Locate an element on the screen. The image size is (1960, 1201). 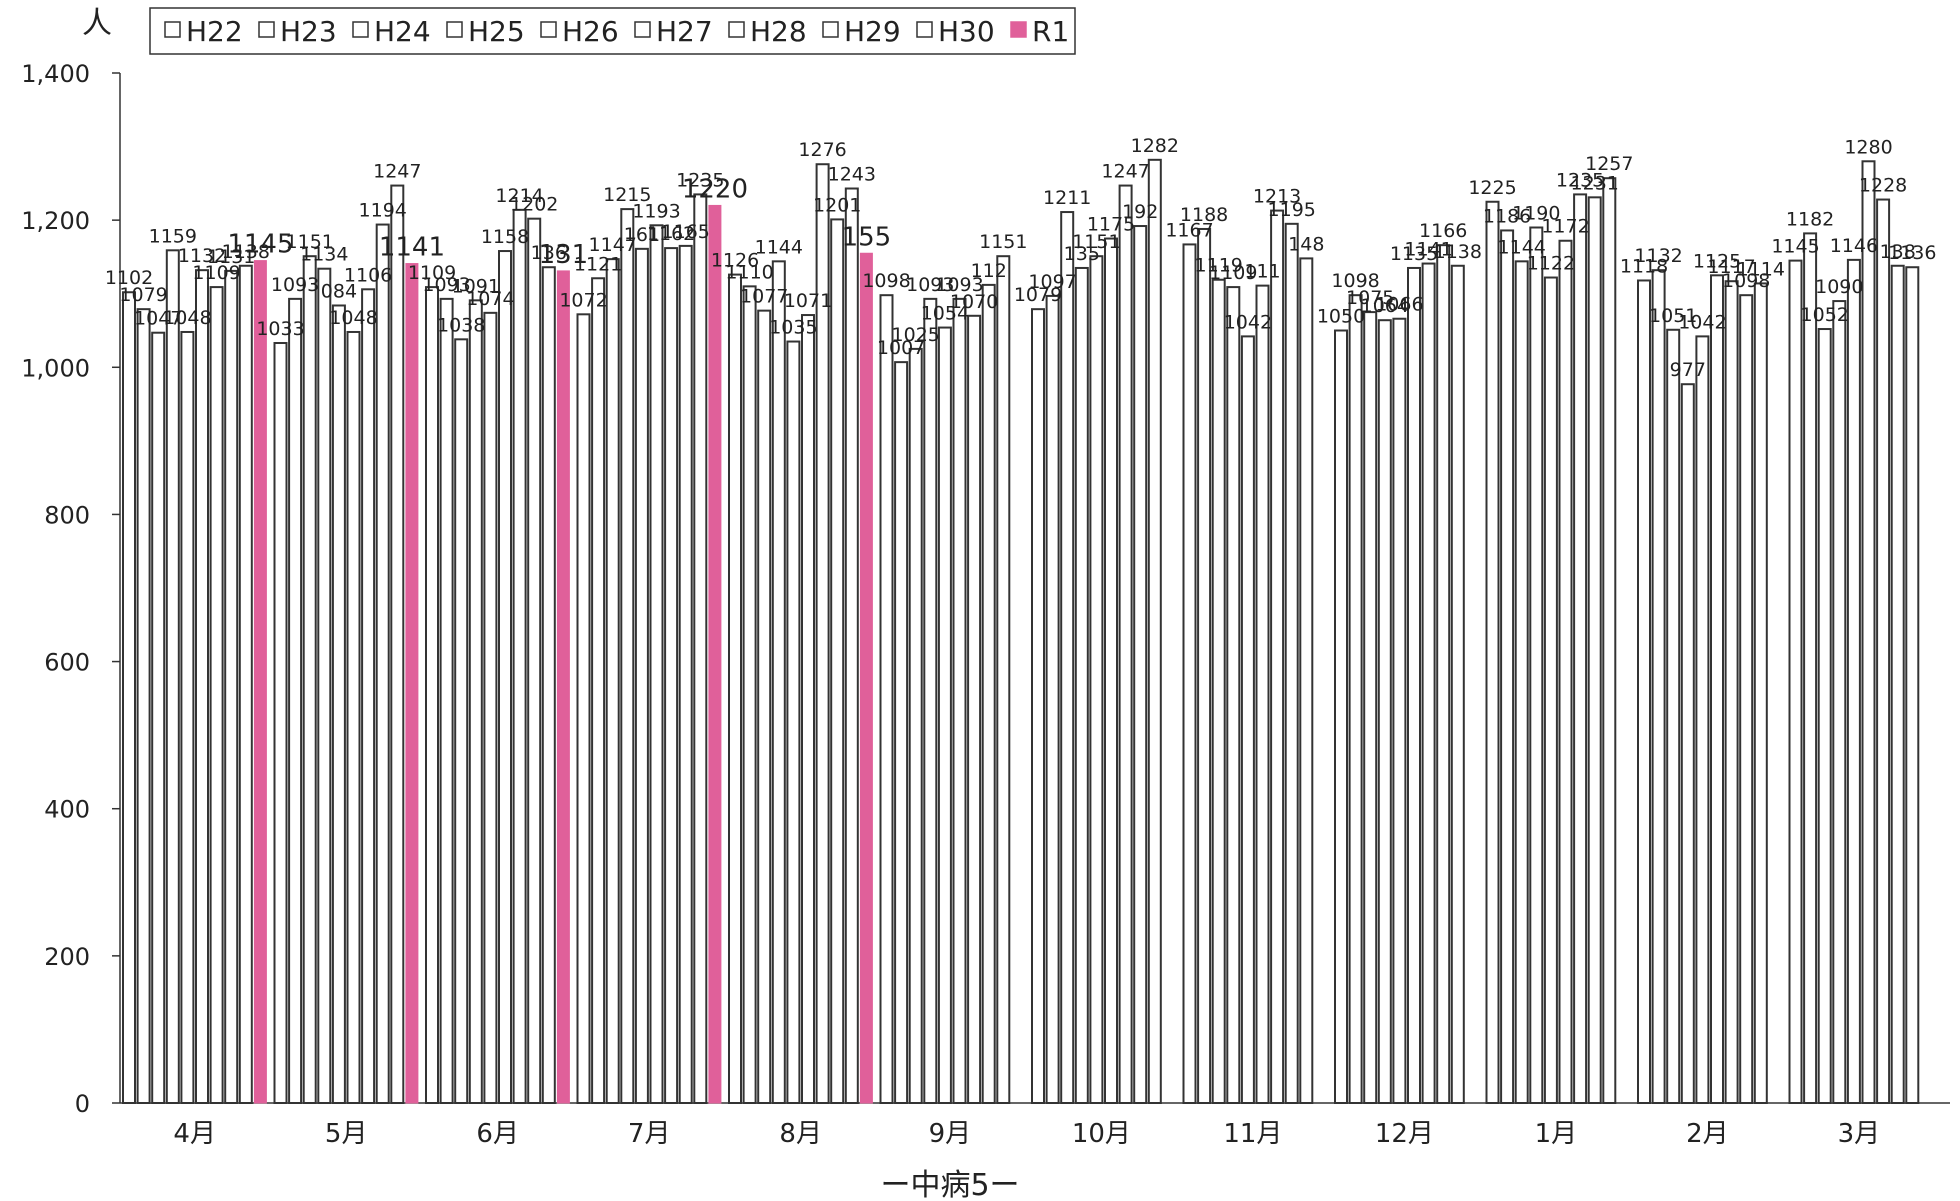
y-axis-unit-label: 人 is located at coordinates (97, 23).